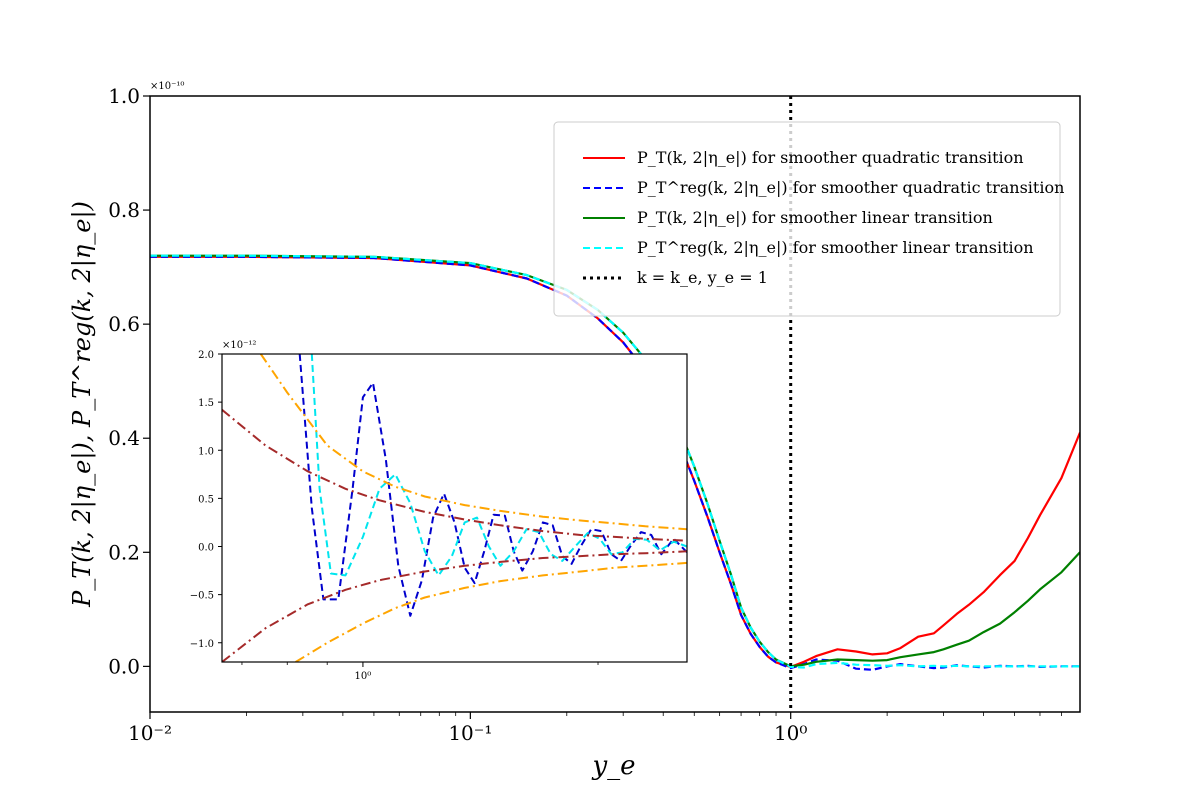  I want to click on legend-label-4: k = k_e, y_e = 1, so click(702, 277).